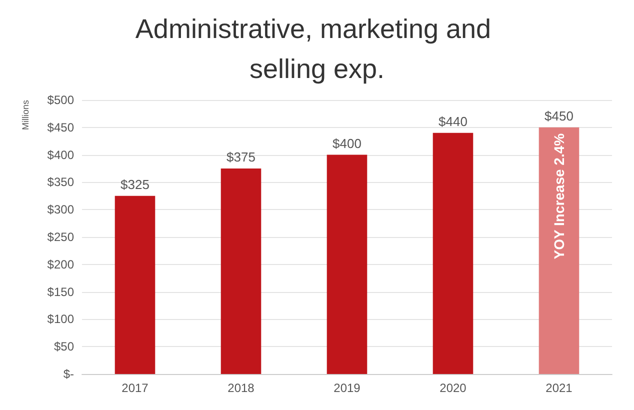 The image size is (634, 410). I want to click on y-tick-label: $250, so click(60, 237).